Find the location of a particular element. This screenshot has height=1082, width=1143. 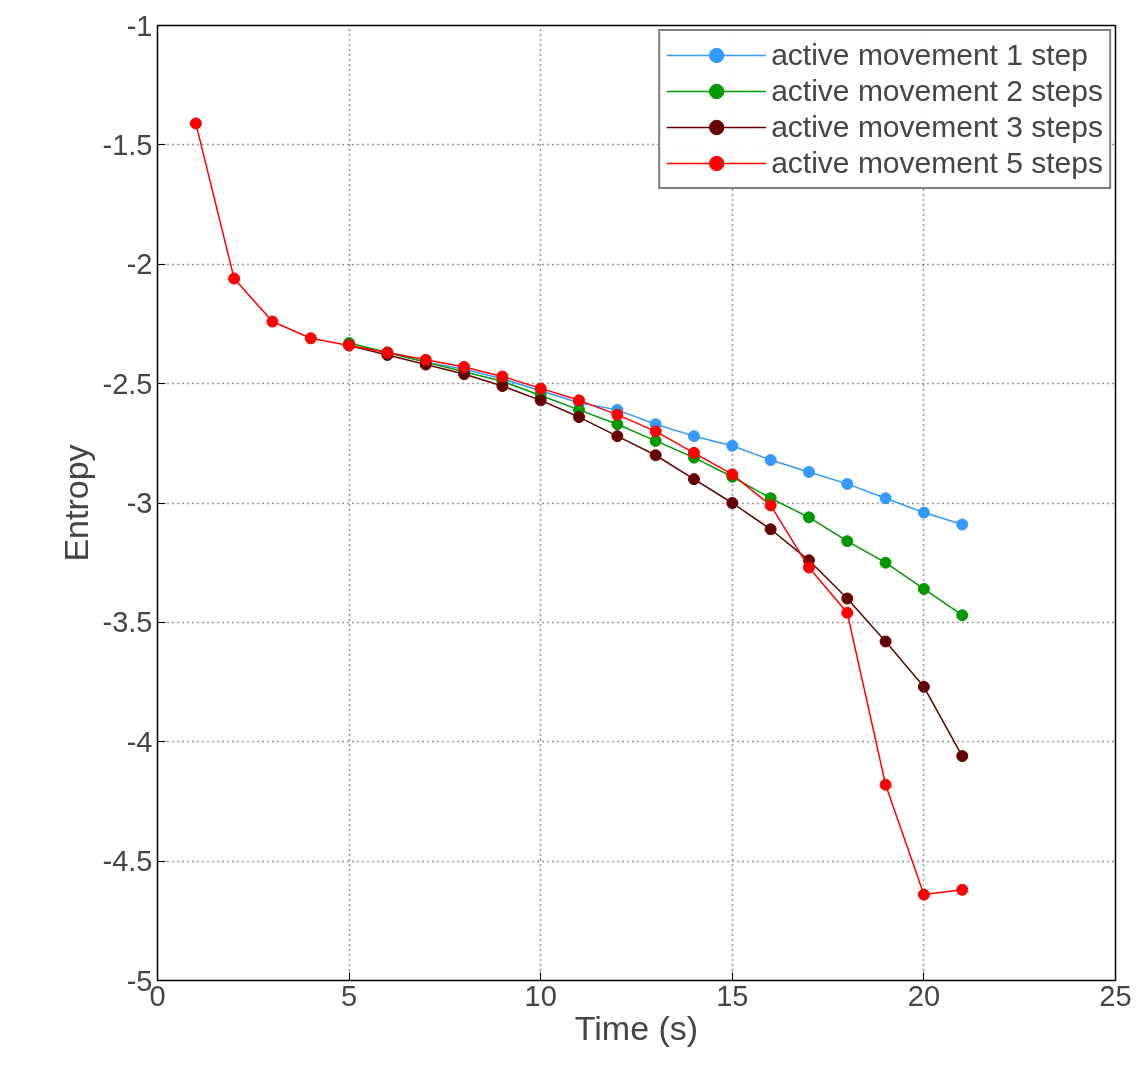

y-tick-label: -1.5 is located at coordinates (127, 144).